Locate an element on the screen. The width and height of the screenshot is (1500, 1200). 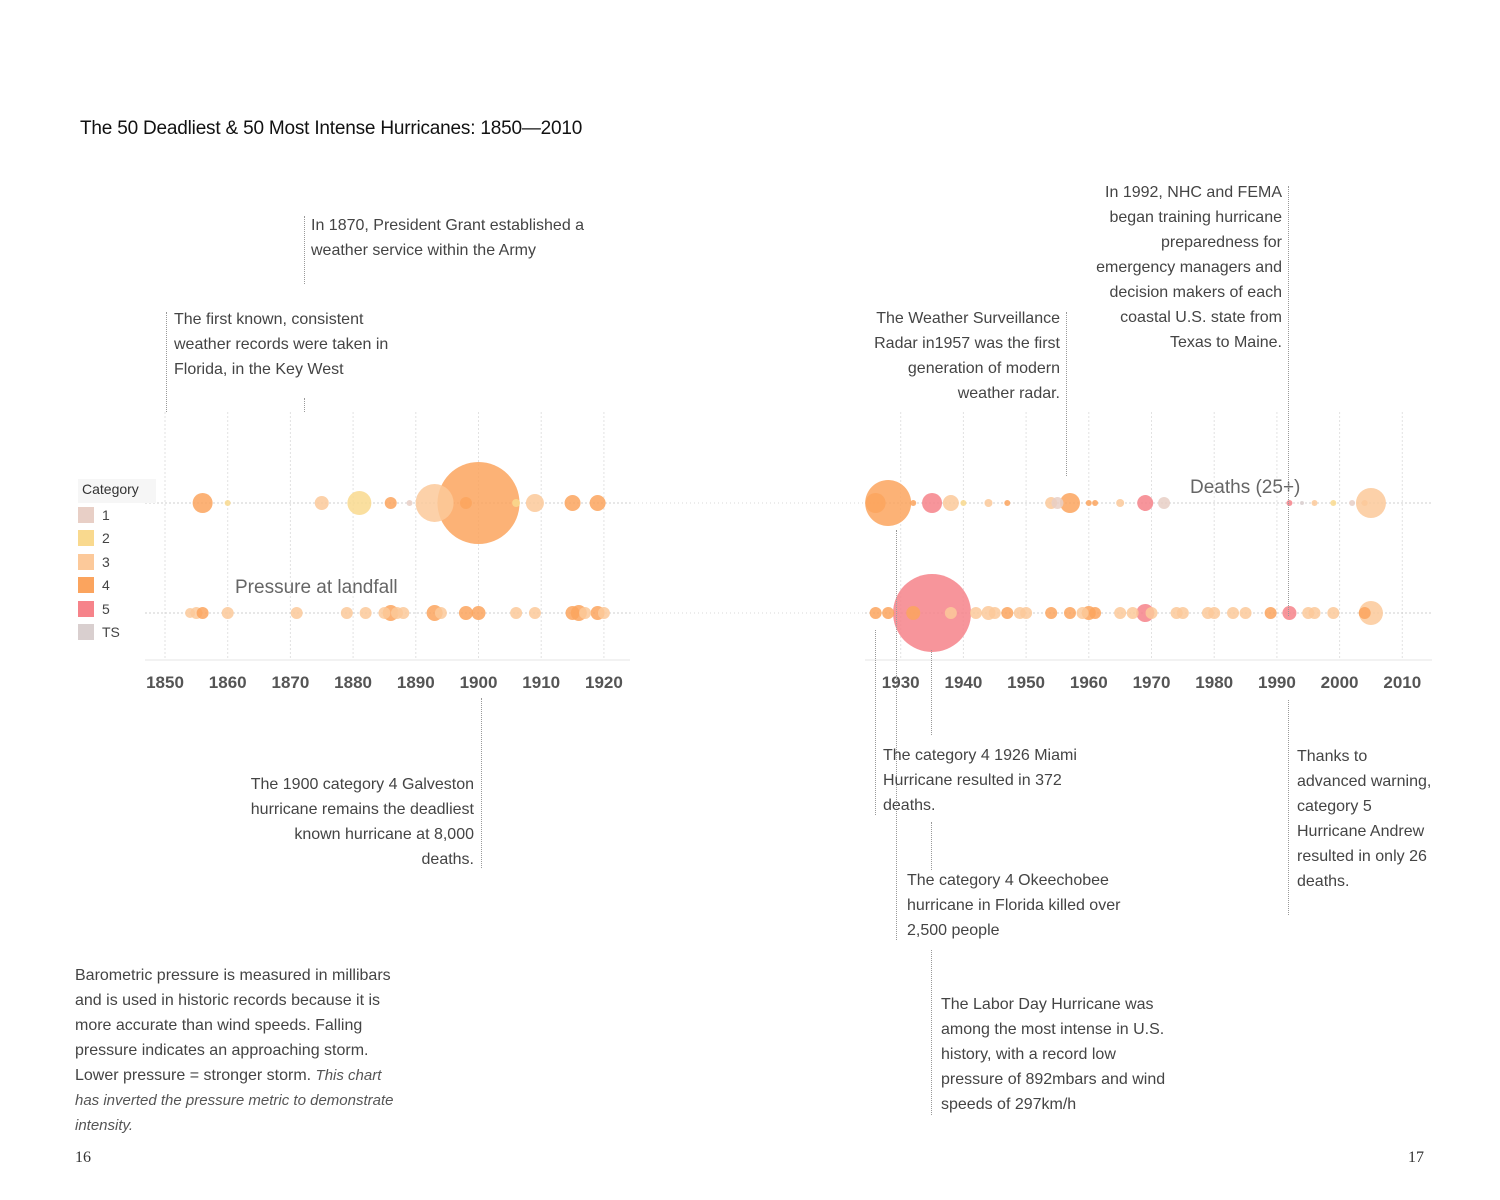
point-deaths-1992 is located at coordinates (1289, 503).